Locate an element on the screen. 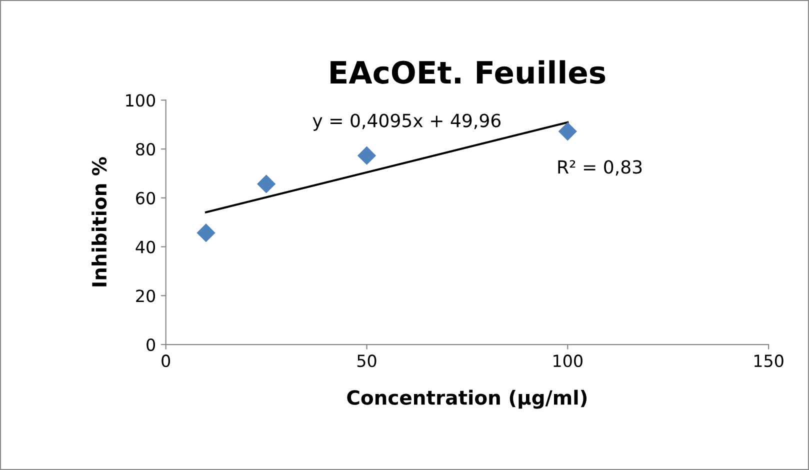 The width and height of the screenshot is (809, 470). y-tick-label: 80 is located at coordinates (146, 149).